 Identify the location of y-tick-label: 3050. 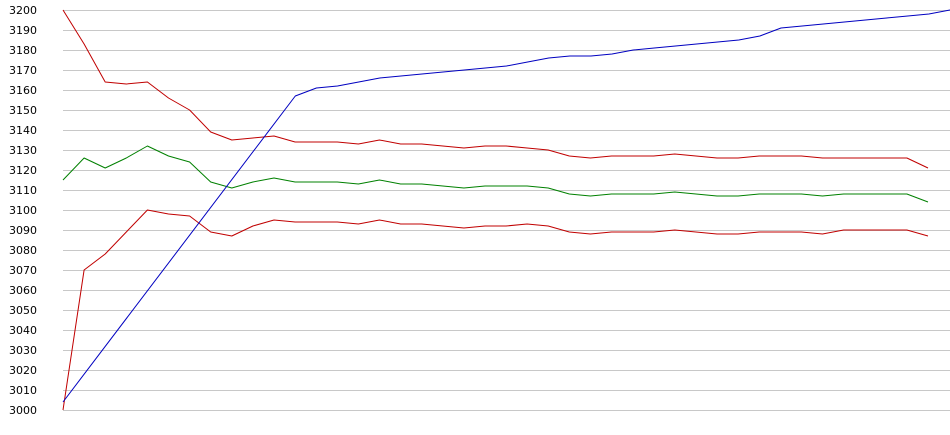
(23, 310).